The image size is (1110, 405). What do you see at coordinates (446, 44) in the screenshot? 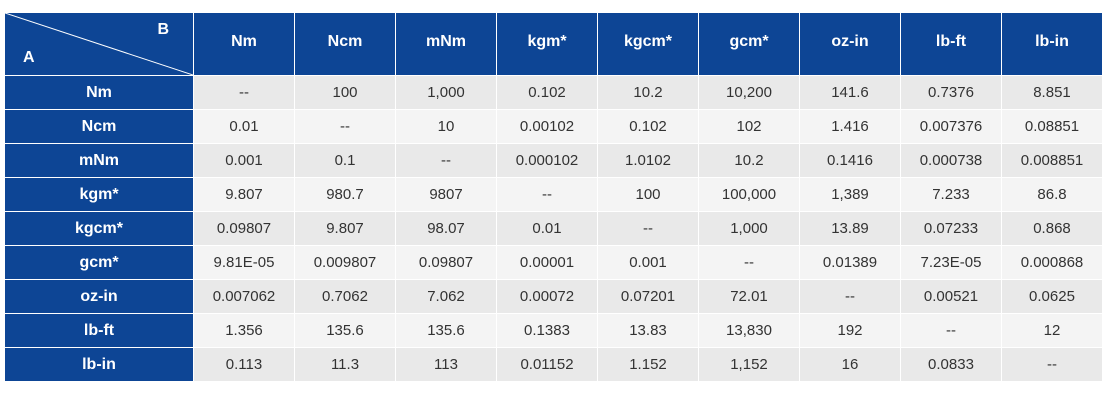
I see `column-header: mNm` at bounding box center [446, 44].